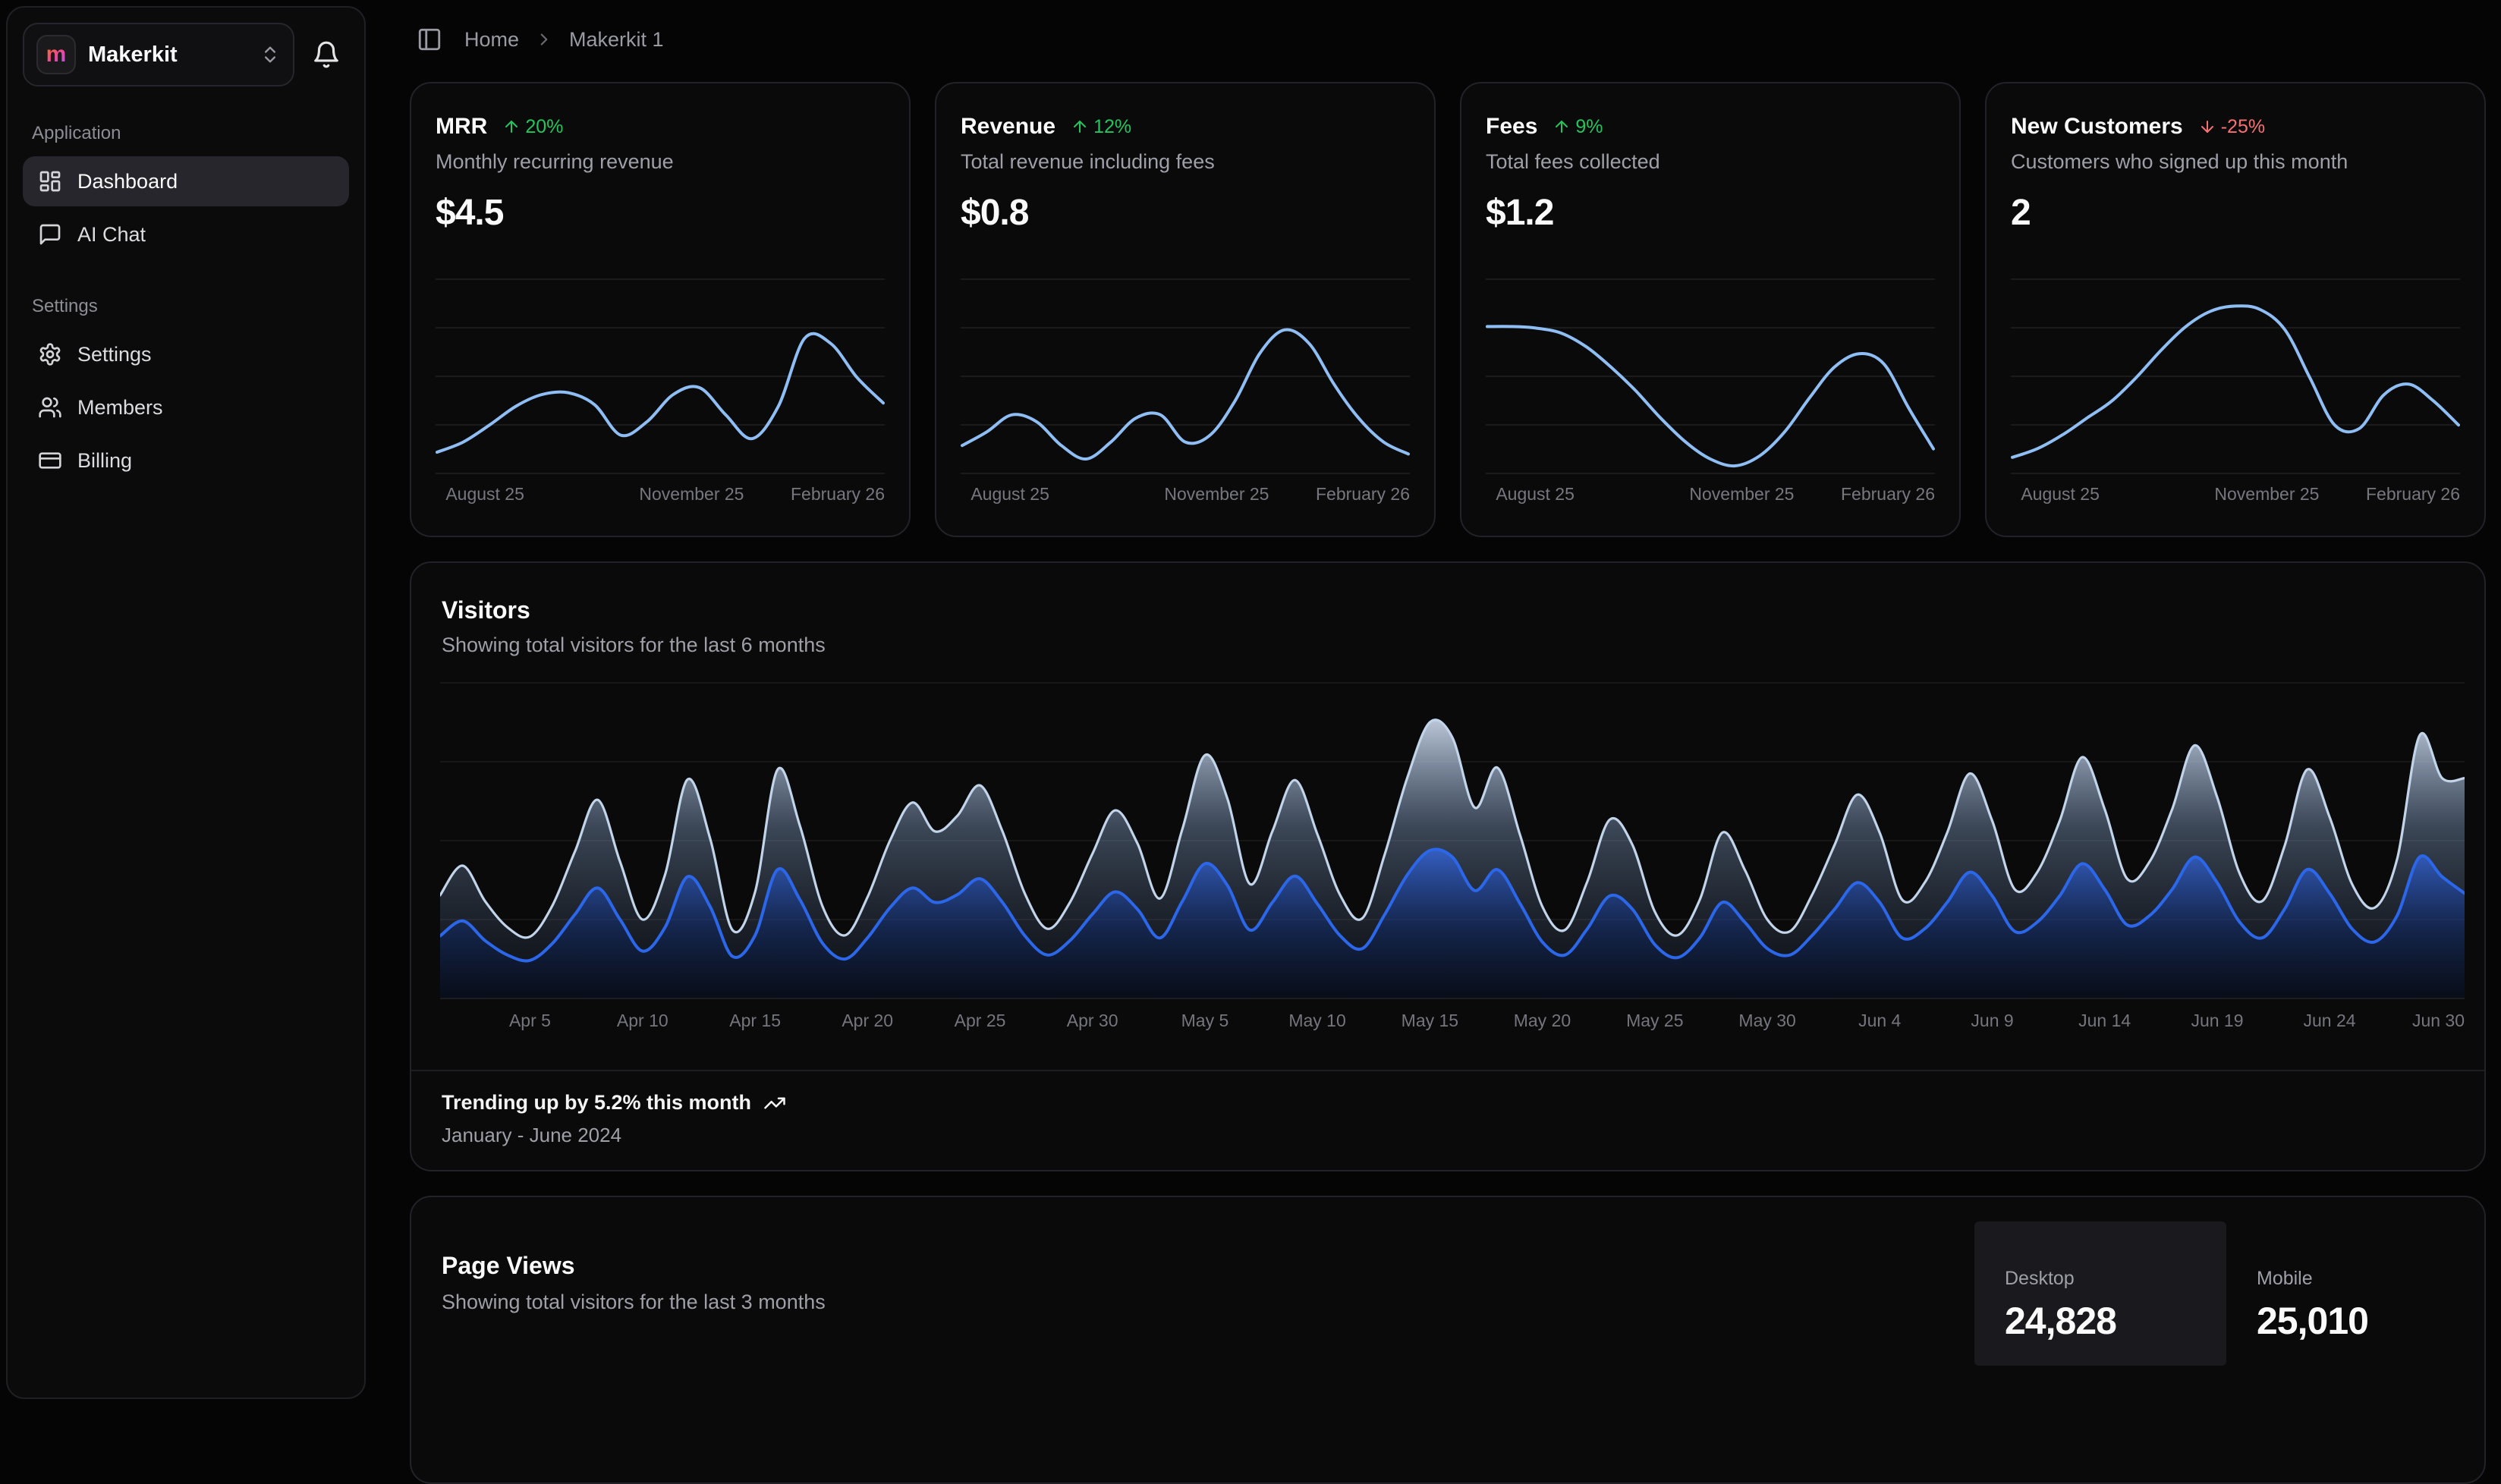 The width and height of the screenshot is (2501, 1484). What do you see at coordinates (545, 126) in the screenshot?
I see `trend-value: 20%` at bounding box center [545, 126].